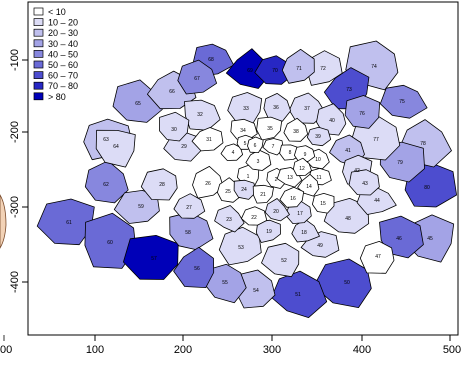 The width and height of the screenshot is (463, 372). Describe the element at coordinates (154, 259) in the screenshot. I see `region-label: 57` at that location.